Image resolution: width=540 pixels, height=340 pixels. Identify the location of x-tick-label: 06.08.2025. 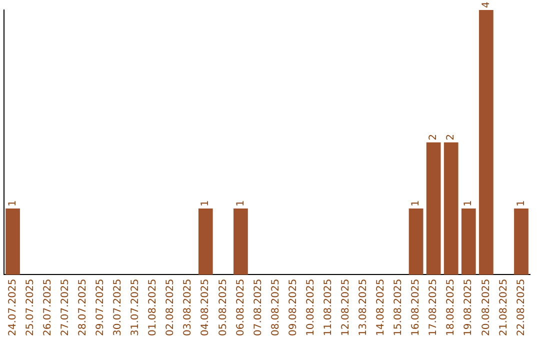
(240, 307).